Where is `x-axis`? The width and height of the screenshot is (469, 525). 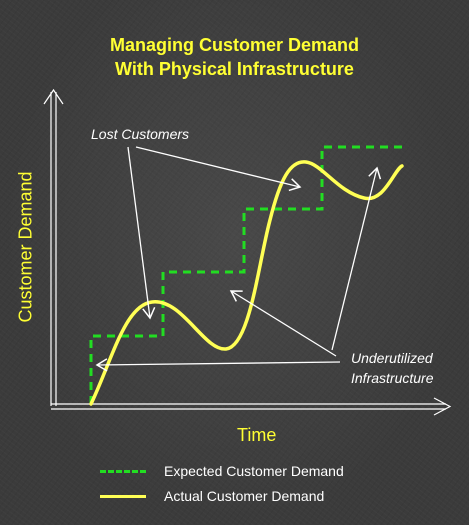 x-axis is located at coordinates (251, 406).